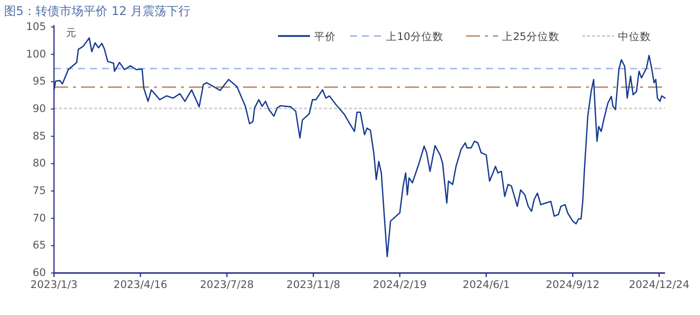  Describe the element at coordinates (39, 191) in the screenshot. I see `y-tick-label: 75` at that location.